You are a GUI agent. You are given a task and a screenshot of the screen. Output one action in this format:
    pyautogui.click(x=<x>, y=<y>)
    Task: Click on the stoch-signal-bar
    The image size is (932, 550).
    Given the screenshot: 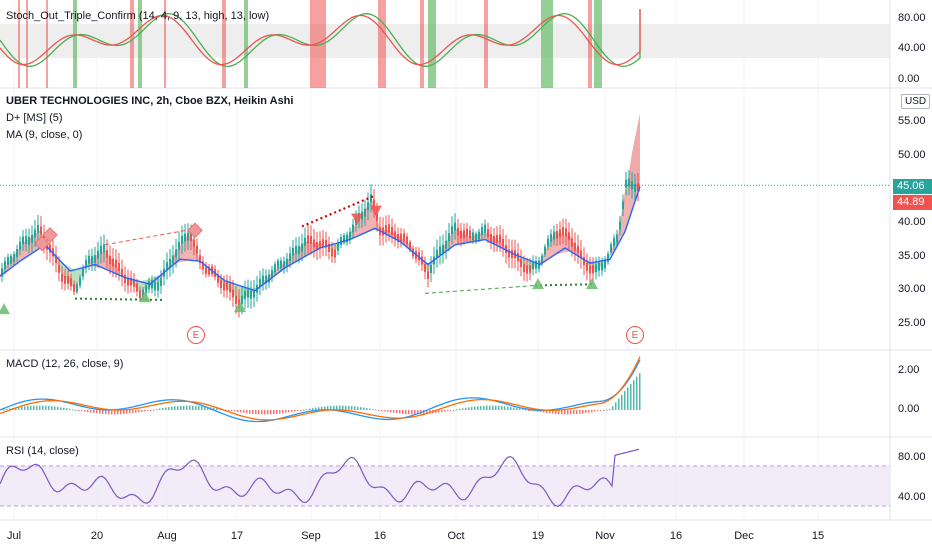 What is the action you would take?
    pyautogui.click(x=47, y=44)
    